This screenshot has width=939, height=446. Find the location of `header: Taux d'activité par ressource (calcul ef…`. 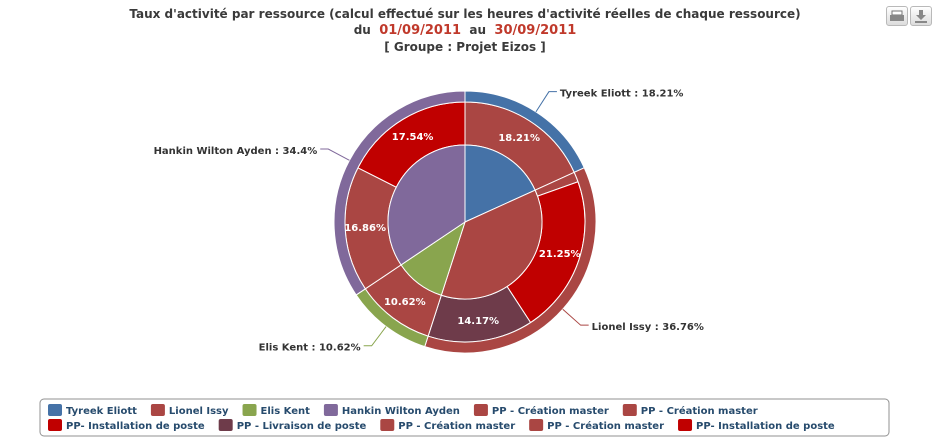

header: Taux d'activité par ressource (calcul ef… is located at coordinates (465, 30).